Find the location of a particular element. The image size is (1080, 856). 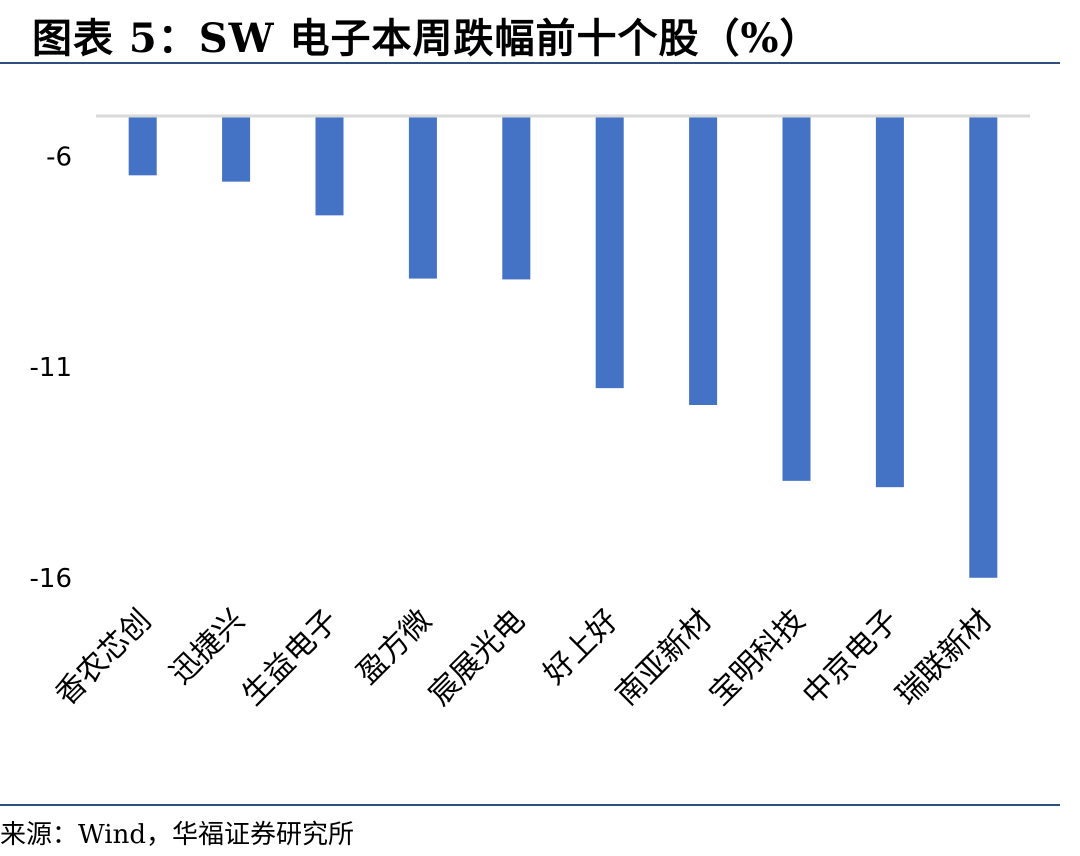

x-tick-label: 宝明科技 is located at coordinates (758, 658).